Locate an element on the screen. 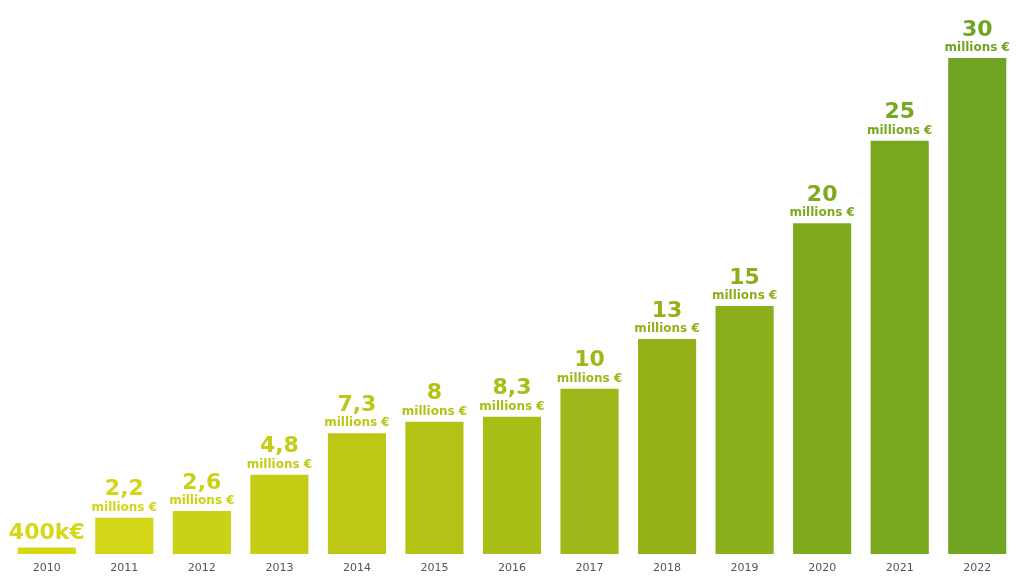 The width and height of the screenshot is (1024, 588). data-label: 10 millions € is located at coordinates (589, 365).